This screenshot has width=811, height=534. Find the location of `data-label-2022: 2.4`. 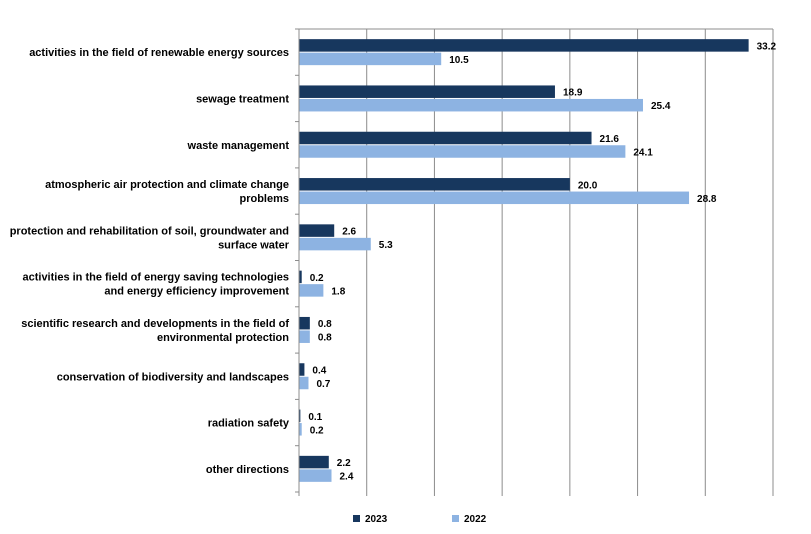

data-label-2022: 2.4 is located at coordinates (347, 477).